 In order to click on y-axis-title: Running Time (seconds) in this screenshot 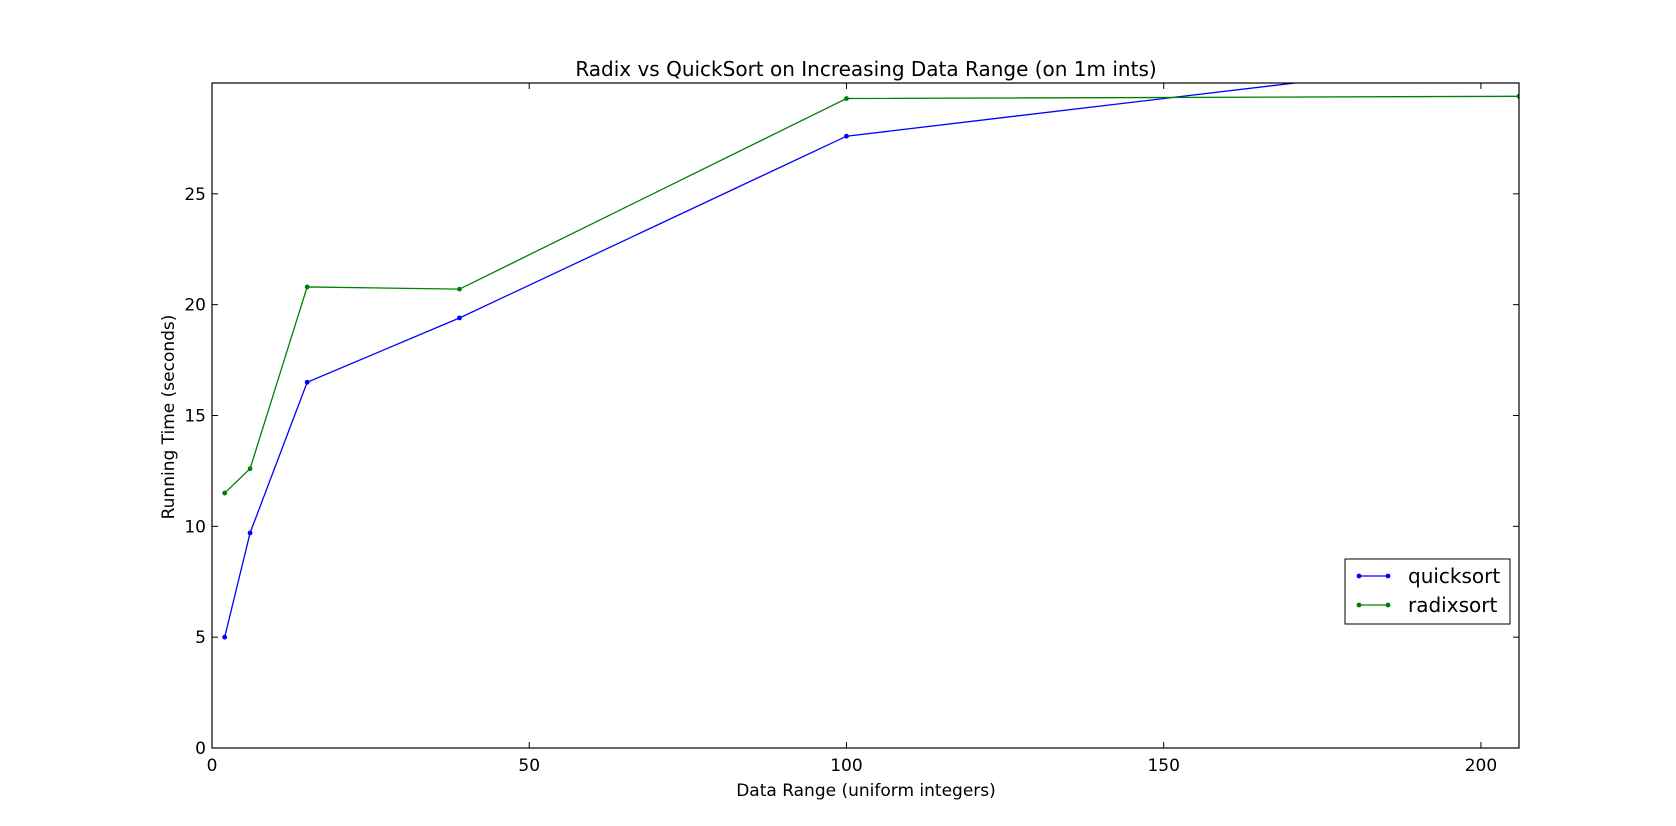, I will do `click(169, 417)`.